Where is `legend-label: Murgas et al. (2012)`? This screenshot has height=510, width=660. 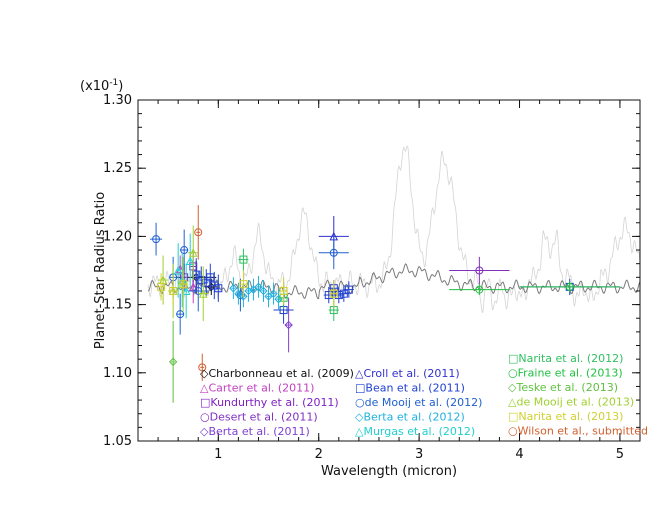
legend-label: Murgas et al. (2012) is located at coordinates (419, 431).